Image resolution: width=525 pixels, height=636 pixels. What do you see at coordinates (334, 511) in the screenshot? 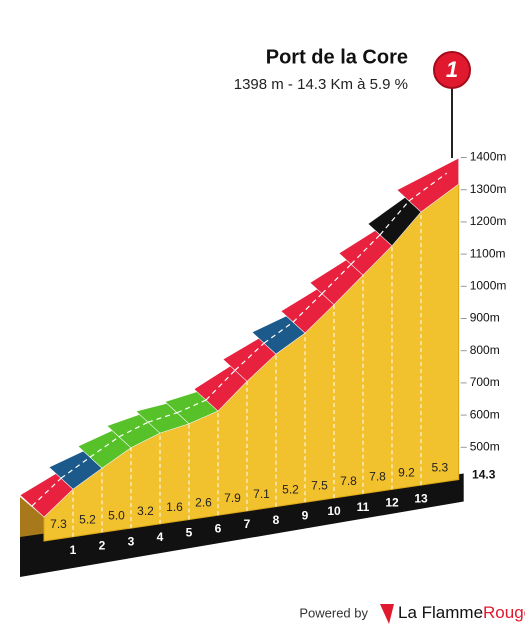
I see `x-tick-label: 10` at bounding box center [334, 511].